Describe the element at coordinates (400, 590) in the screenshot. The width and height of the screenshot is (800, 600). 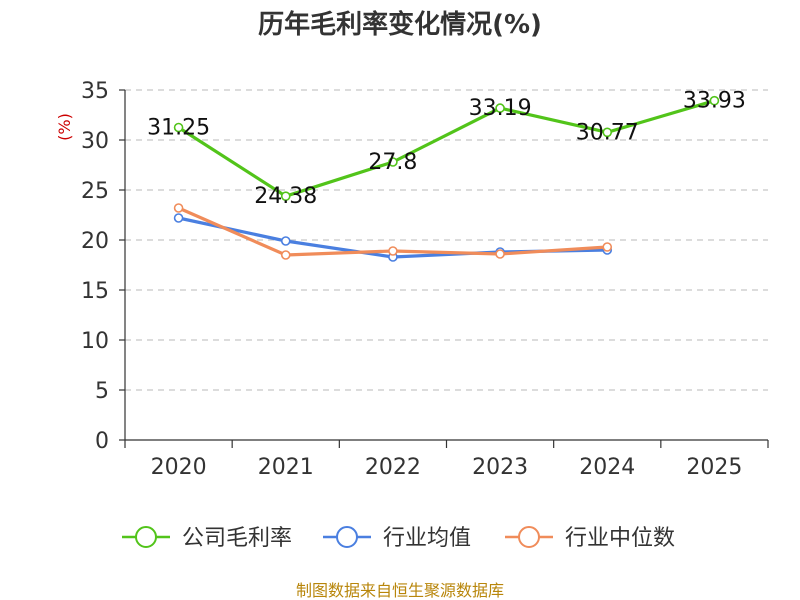
I see `source-note: 制图数据来自恒生聚源数据库` at that location.